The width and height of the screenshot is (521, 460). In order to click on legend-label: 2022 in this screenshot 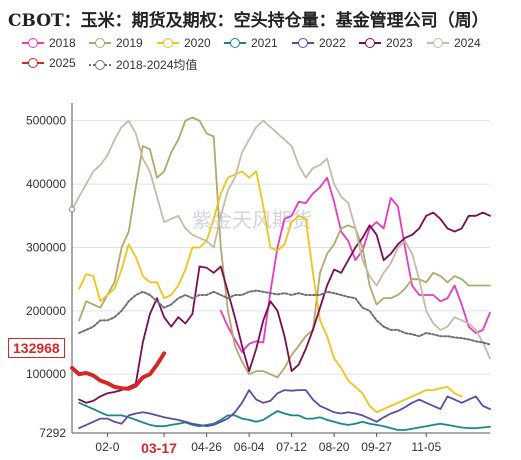, I will do `click(332, 43)`.